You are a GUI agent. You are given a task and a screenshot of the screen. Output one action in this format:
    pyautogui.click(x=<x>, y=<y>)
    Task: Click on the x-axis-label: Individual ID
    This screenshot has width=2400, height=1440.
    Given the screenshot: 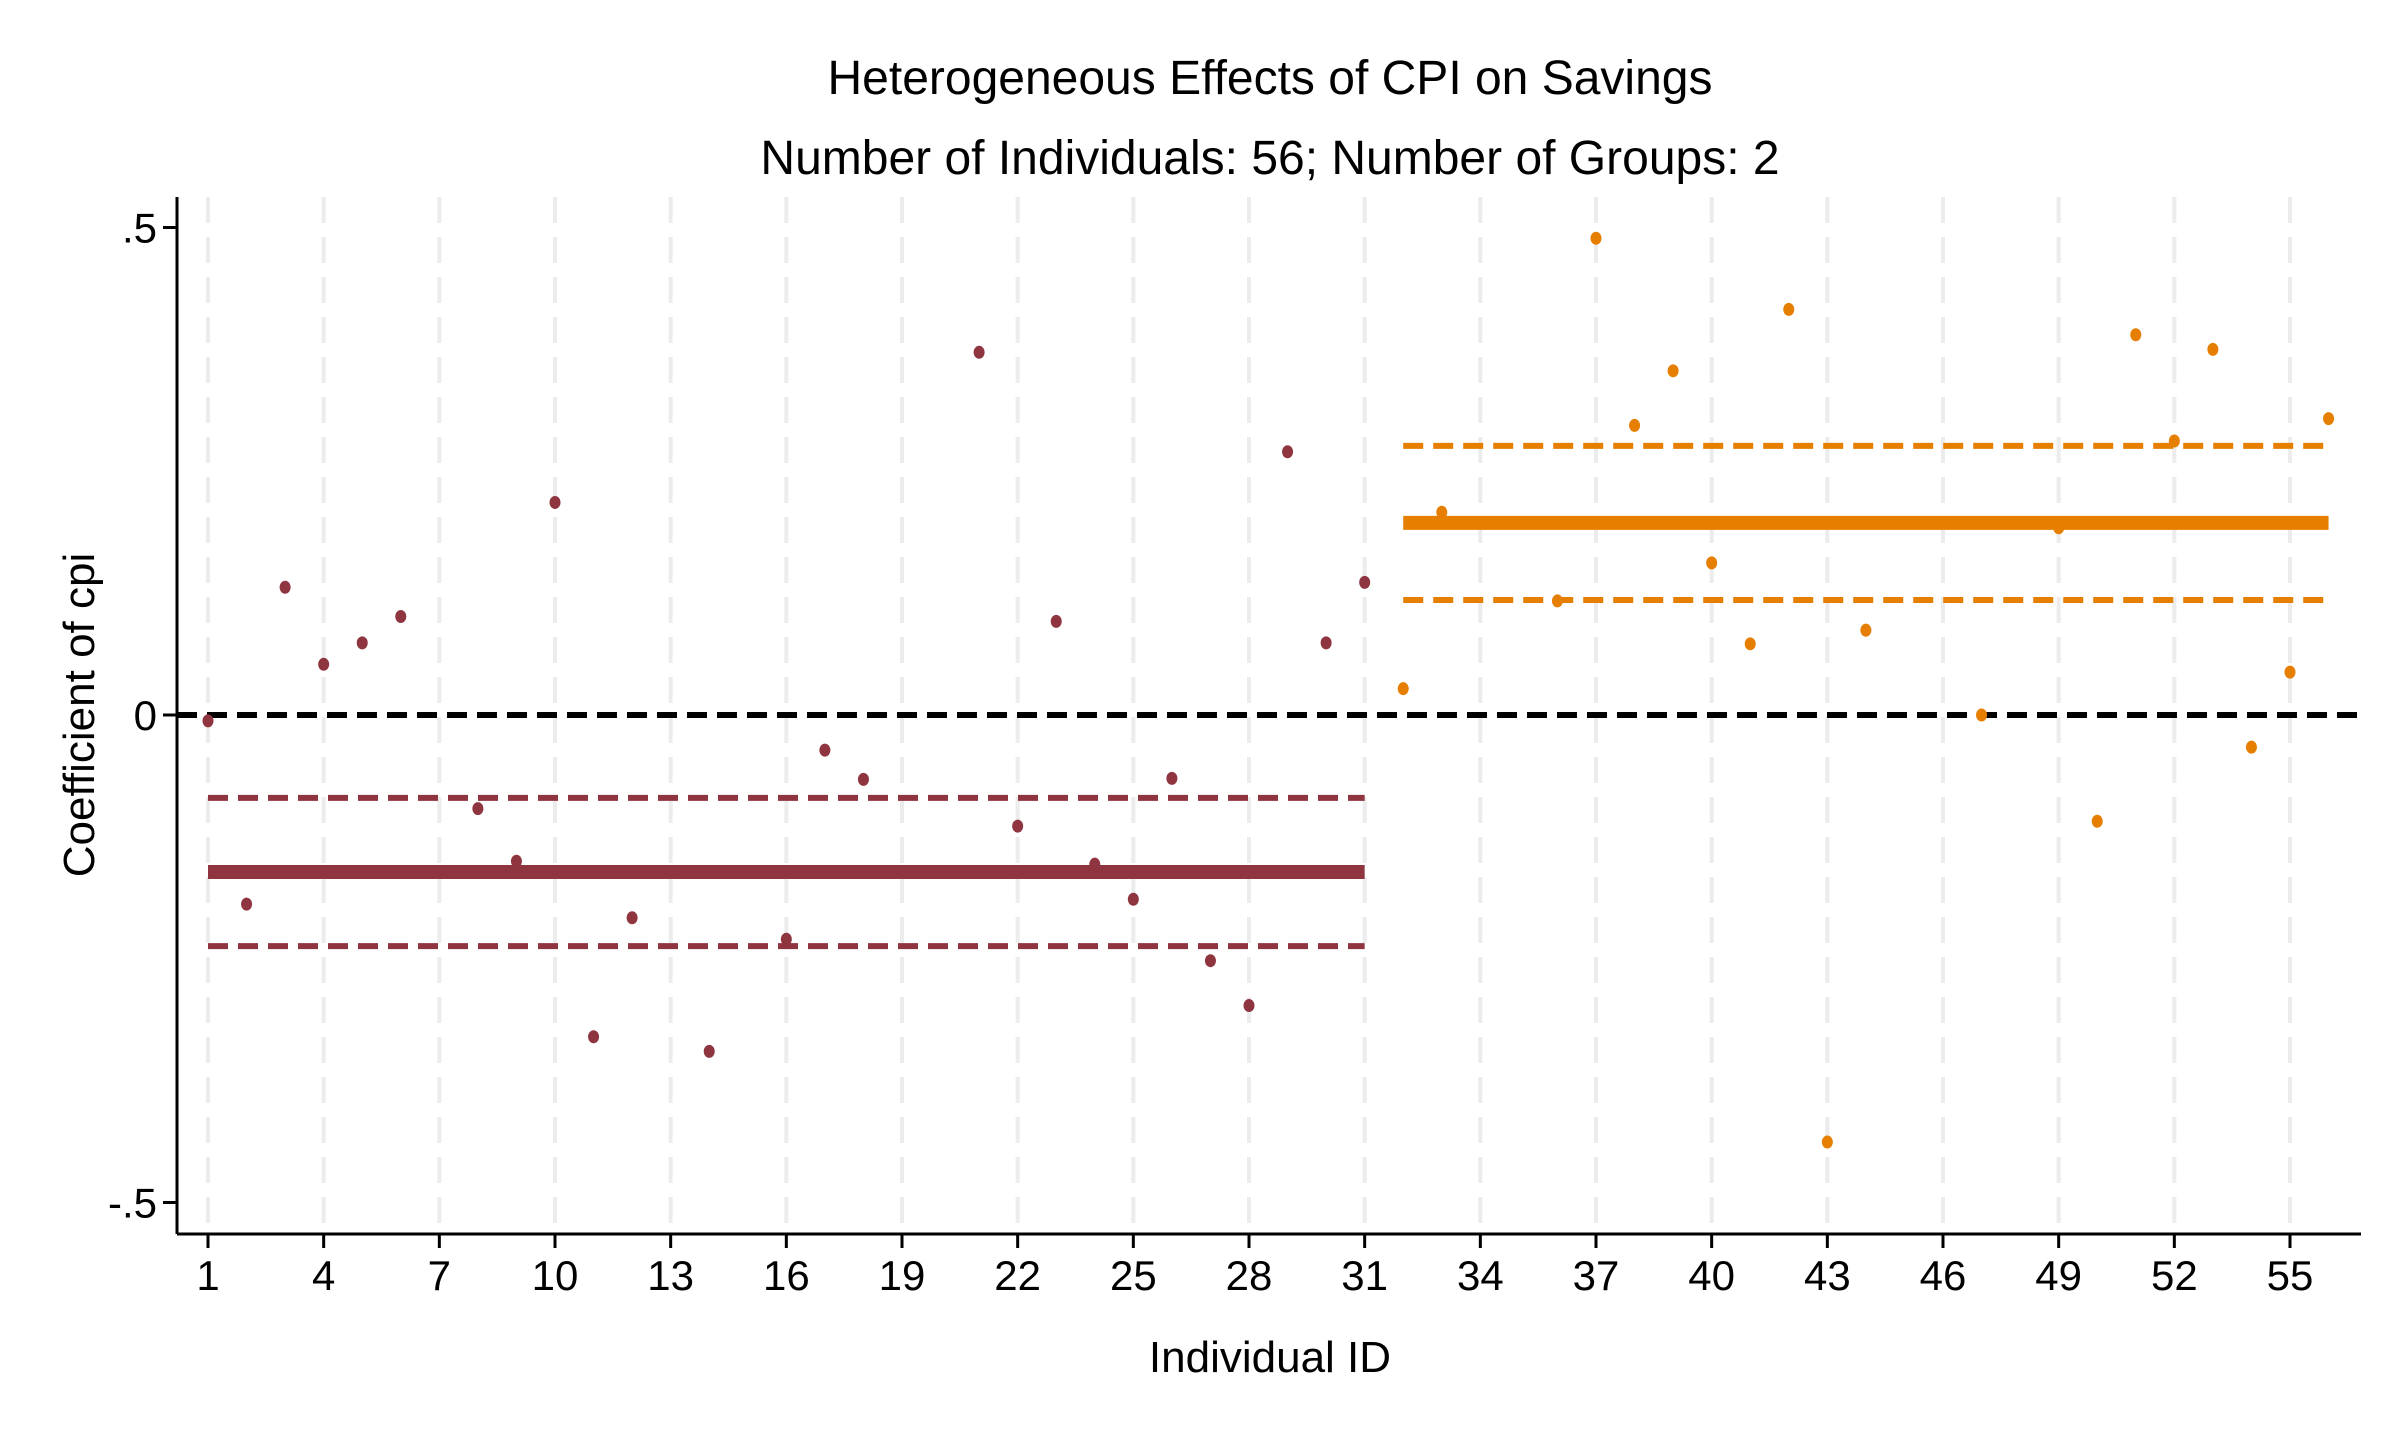 What is the action you would take?
    pyautogui.click(x=1270, y=1357)
    